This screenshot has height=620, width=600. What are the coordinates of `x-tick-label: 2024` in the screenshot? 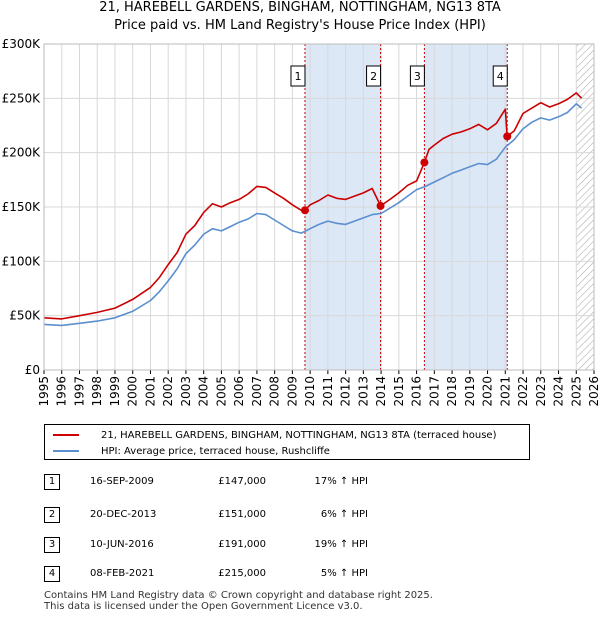 It's located at (559, 391).